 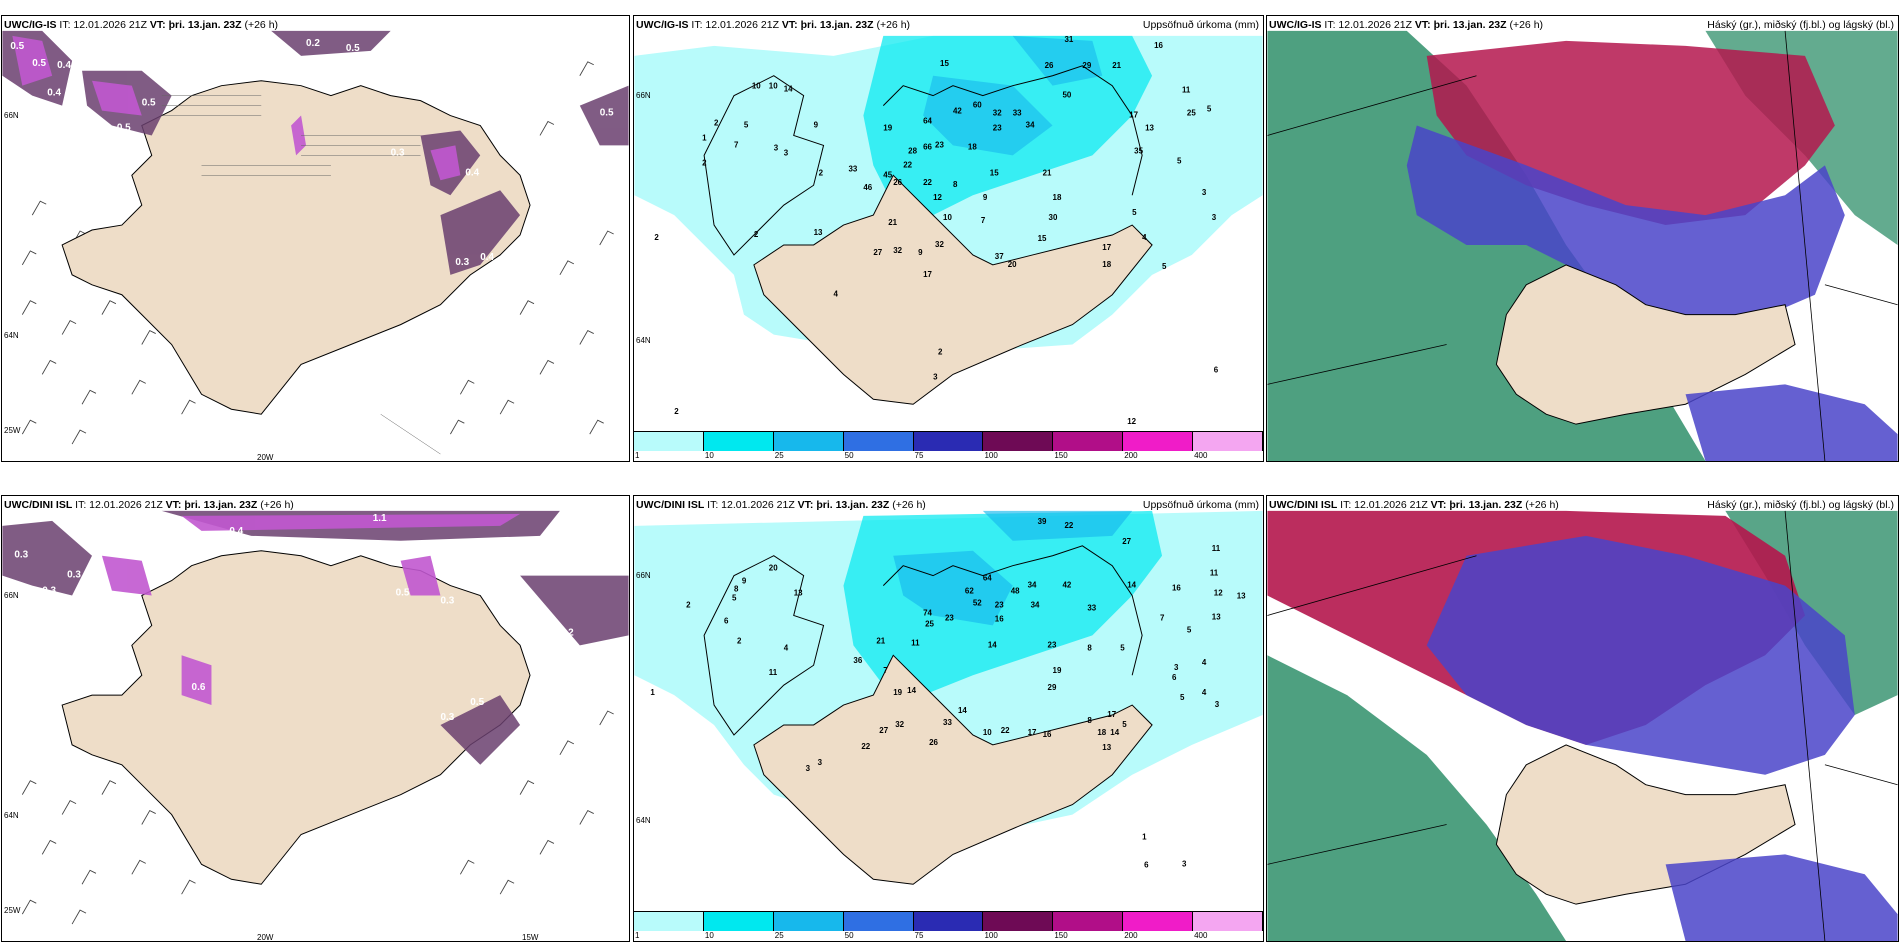 I want to click on pv: 10, so click(x=947, y=217).